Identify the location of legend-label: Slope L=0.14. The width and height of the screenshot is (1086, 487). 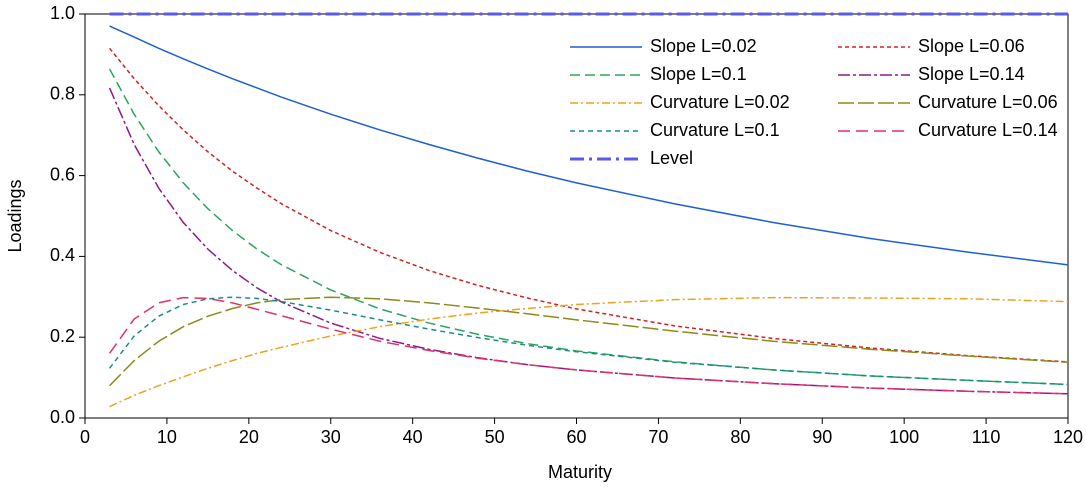
(971, 74).